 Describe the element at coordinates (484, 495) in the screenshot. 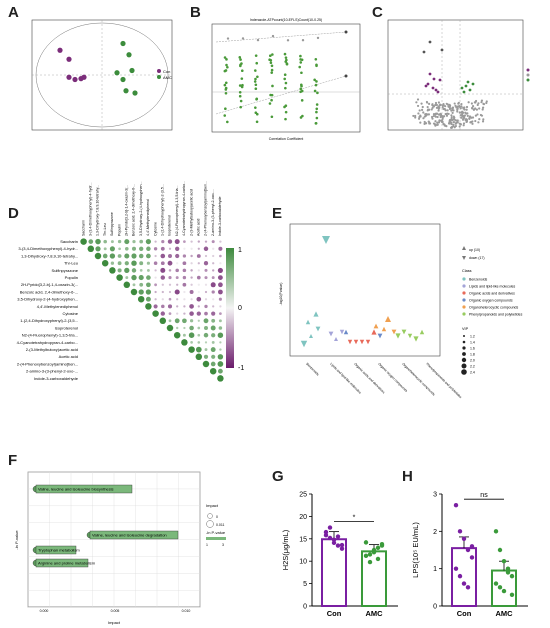

I see `lps-significance-label: ns` at that location.